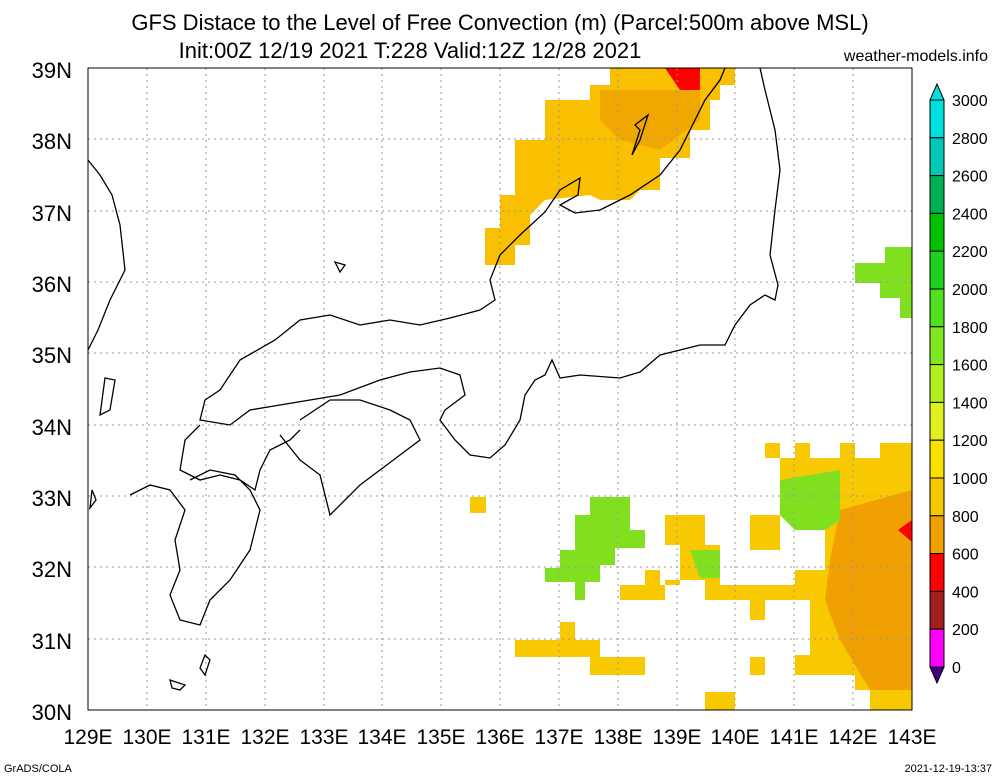  What do you see at coordinates (52, 569) in the screenshot?
I see `lat-tick-32N: 32N` at bounding box center [52, 569].